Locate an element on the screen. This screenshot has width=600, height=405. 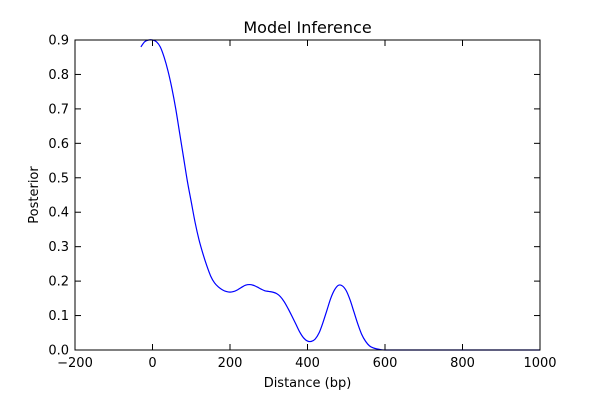
x-tick-label: 0 is located at coordinates (152, 363).